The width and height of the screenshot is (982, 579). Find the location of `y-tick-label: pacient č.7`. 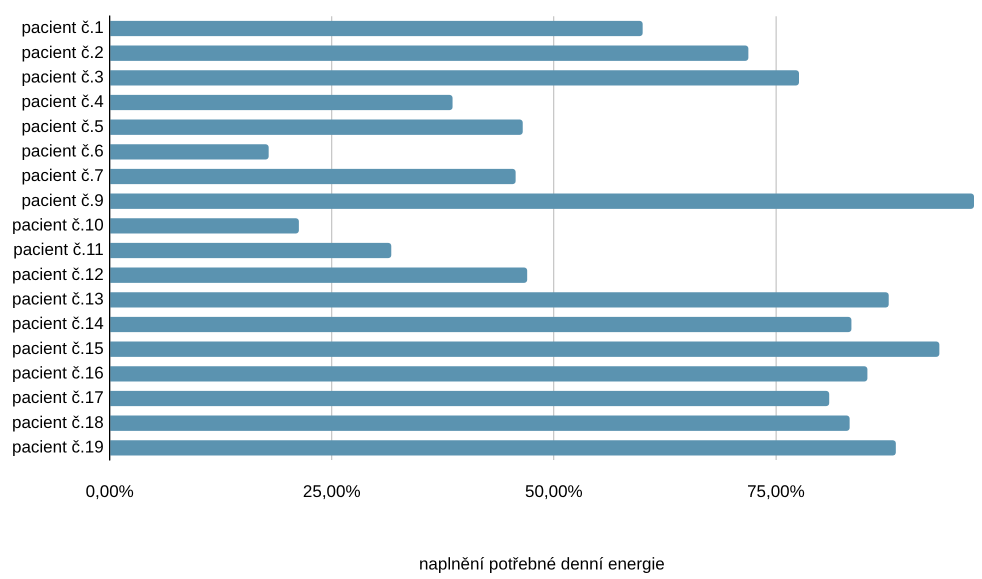

y-tick-label: pacient č.7 is located at coordinates (62, 176).